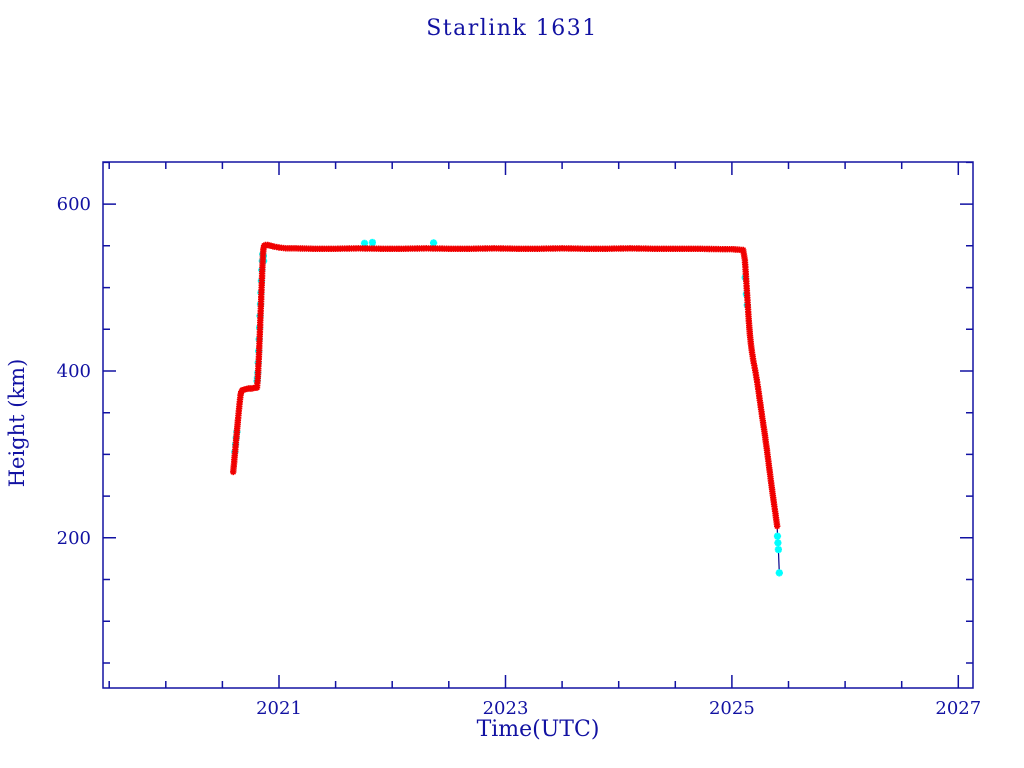  Describe the element at coordinates (74, 371) in the screenshot. I see `y-tick-label: 400` at that location.